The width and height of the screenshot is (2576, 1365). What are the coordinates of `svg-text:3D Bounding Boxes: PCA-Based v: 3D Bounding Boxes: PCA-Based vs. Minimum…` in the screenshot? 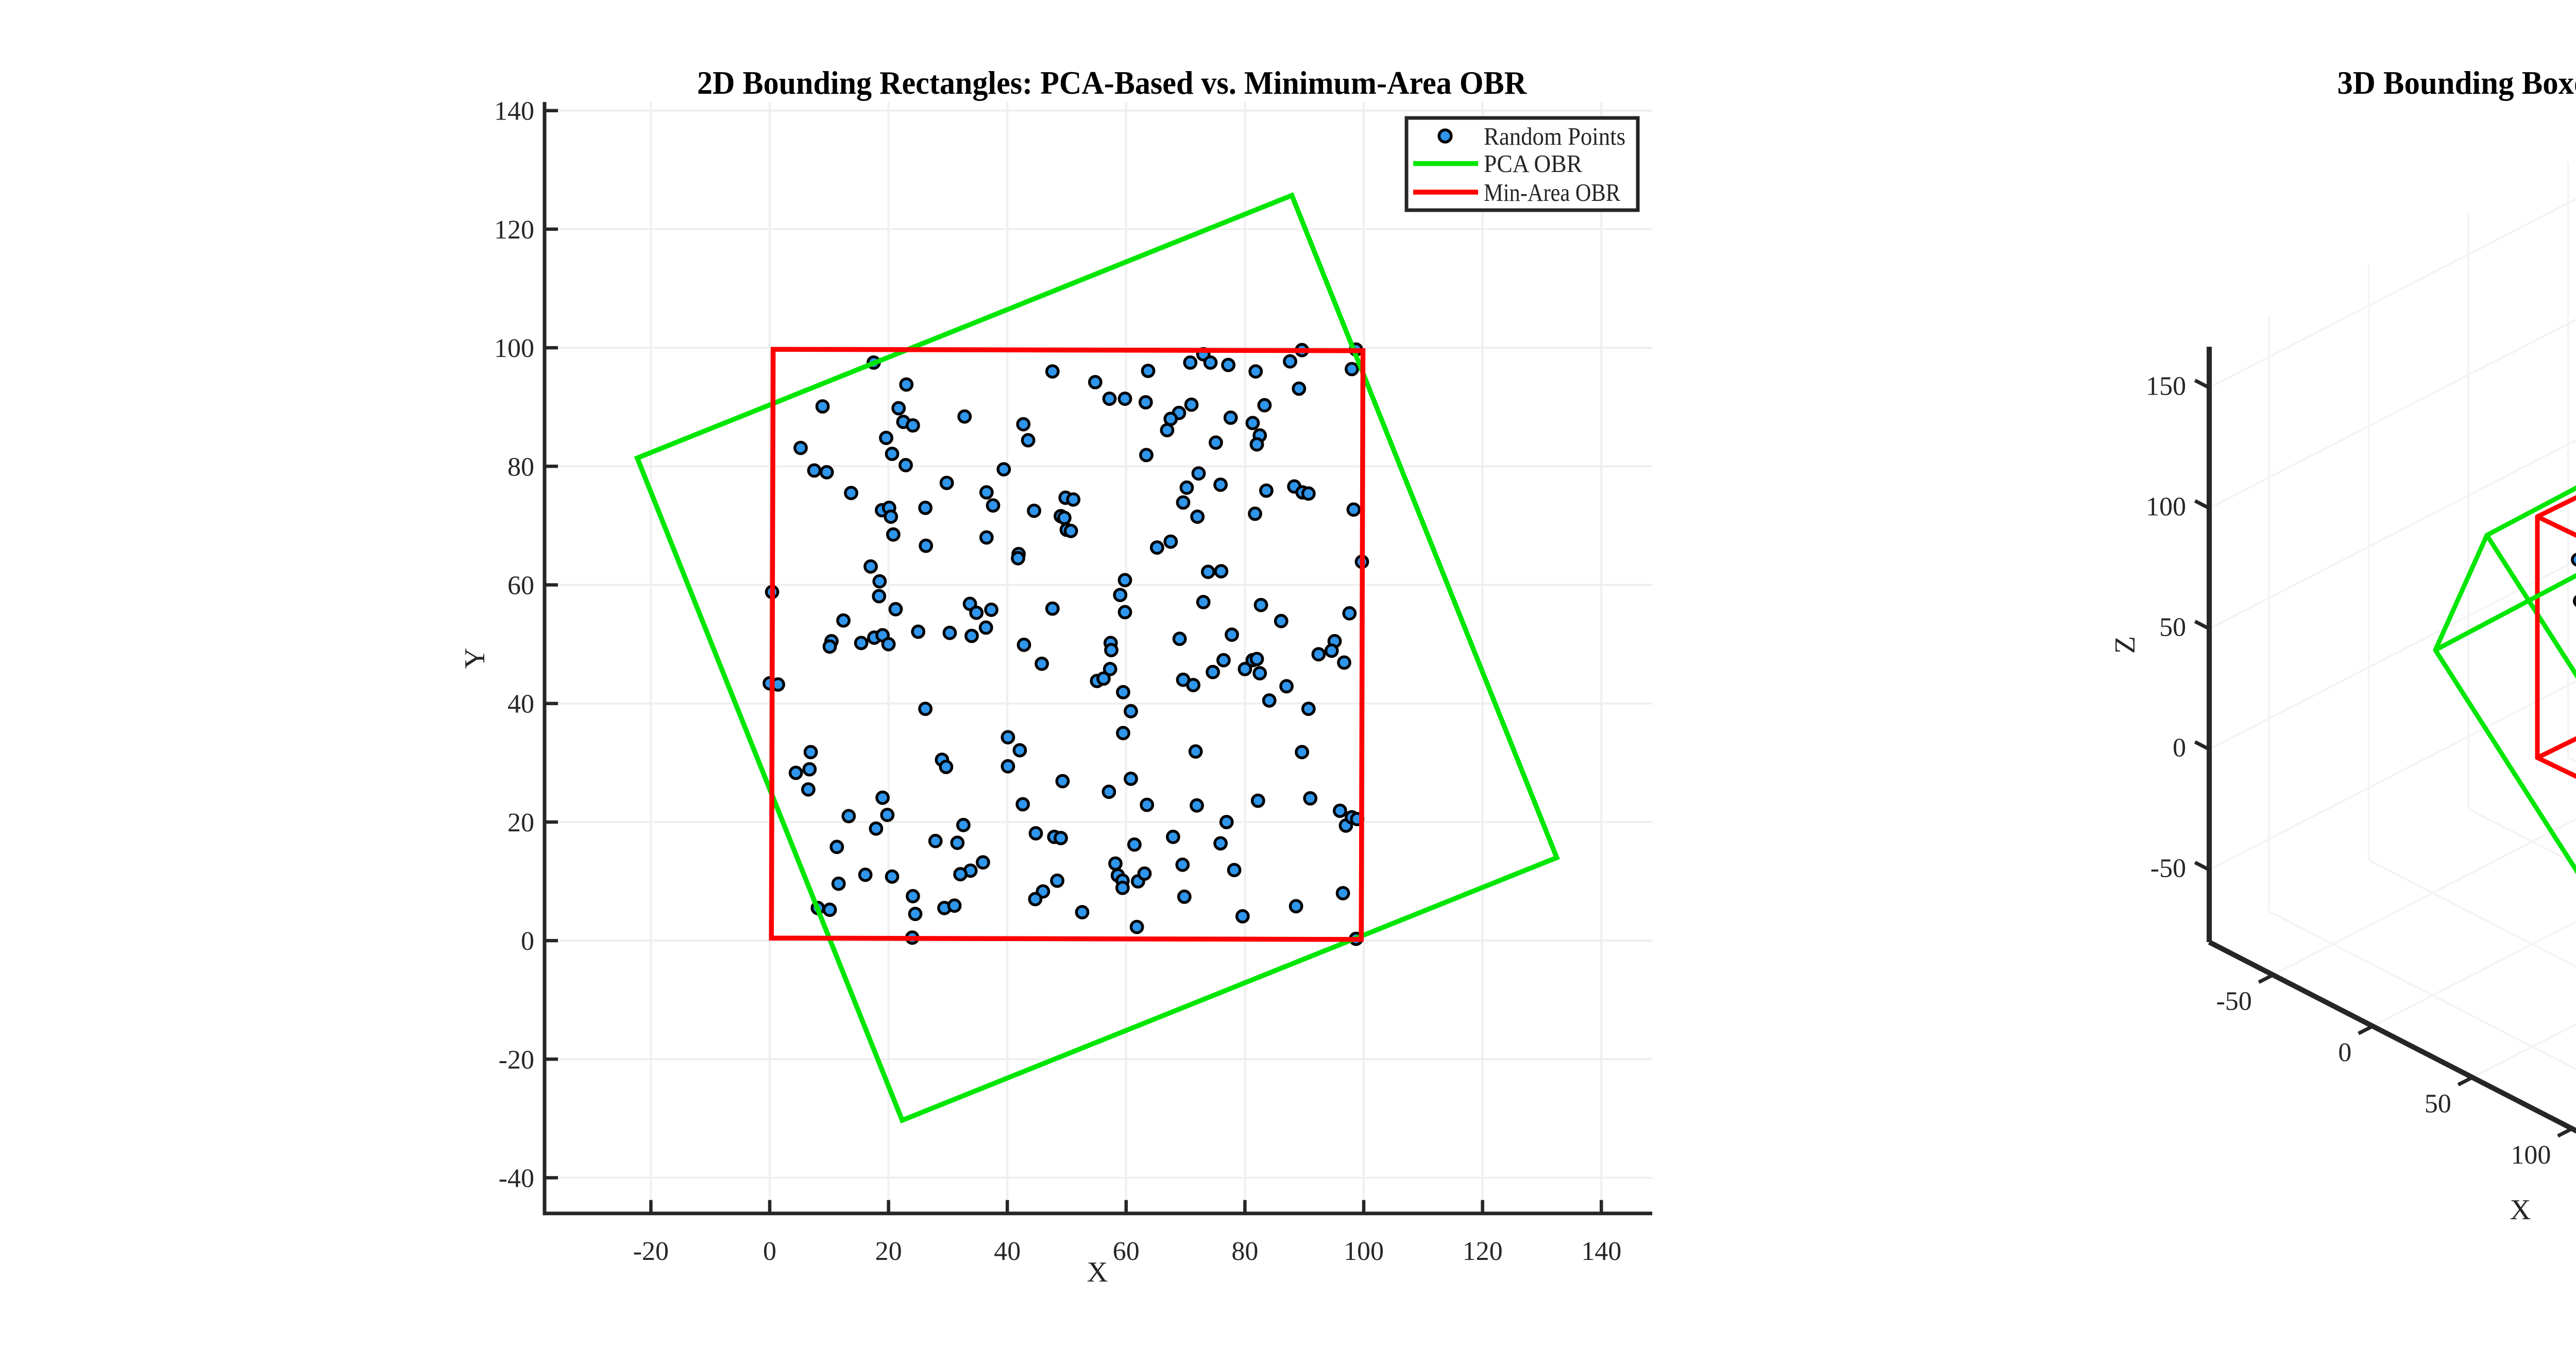 It's located at (2456, 82).